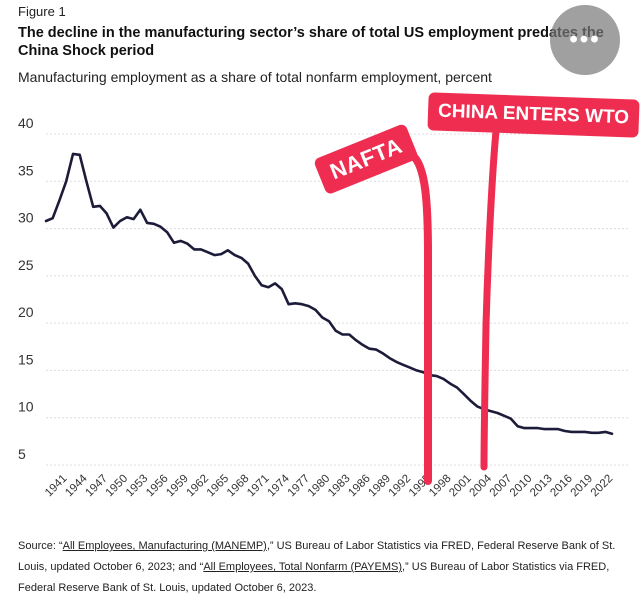 This screenshot has height=606, width=644. I want to click on y-tick-label: 20, so click(26, 312).